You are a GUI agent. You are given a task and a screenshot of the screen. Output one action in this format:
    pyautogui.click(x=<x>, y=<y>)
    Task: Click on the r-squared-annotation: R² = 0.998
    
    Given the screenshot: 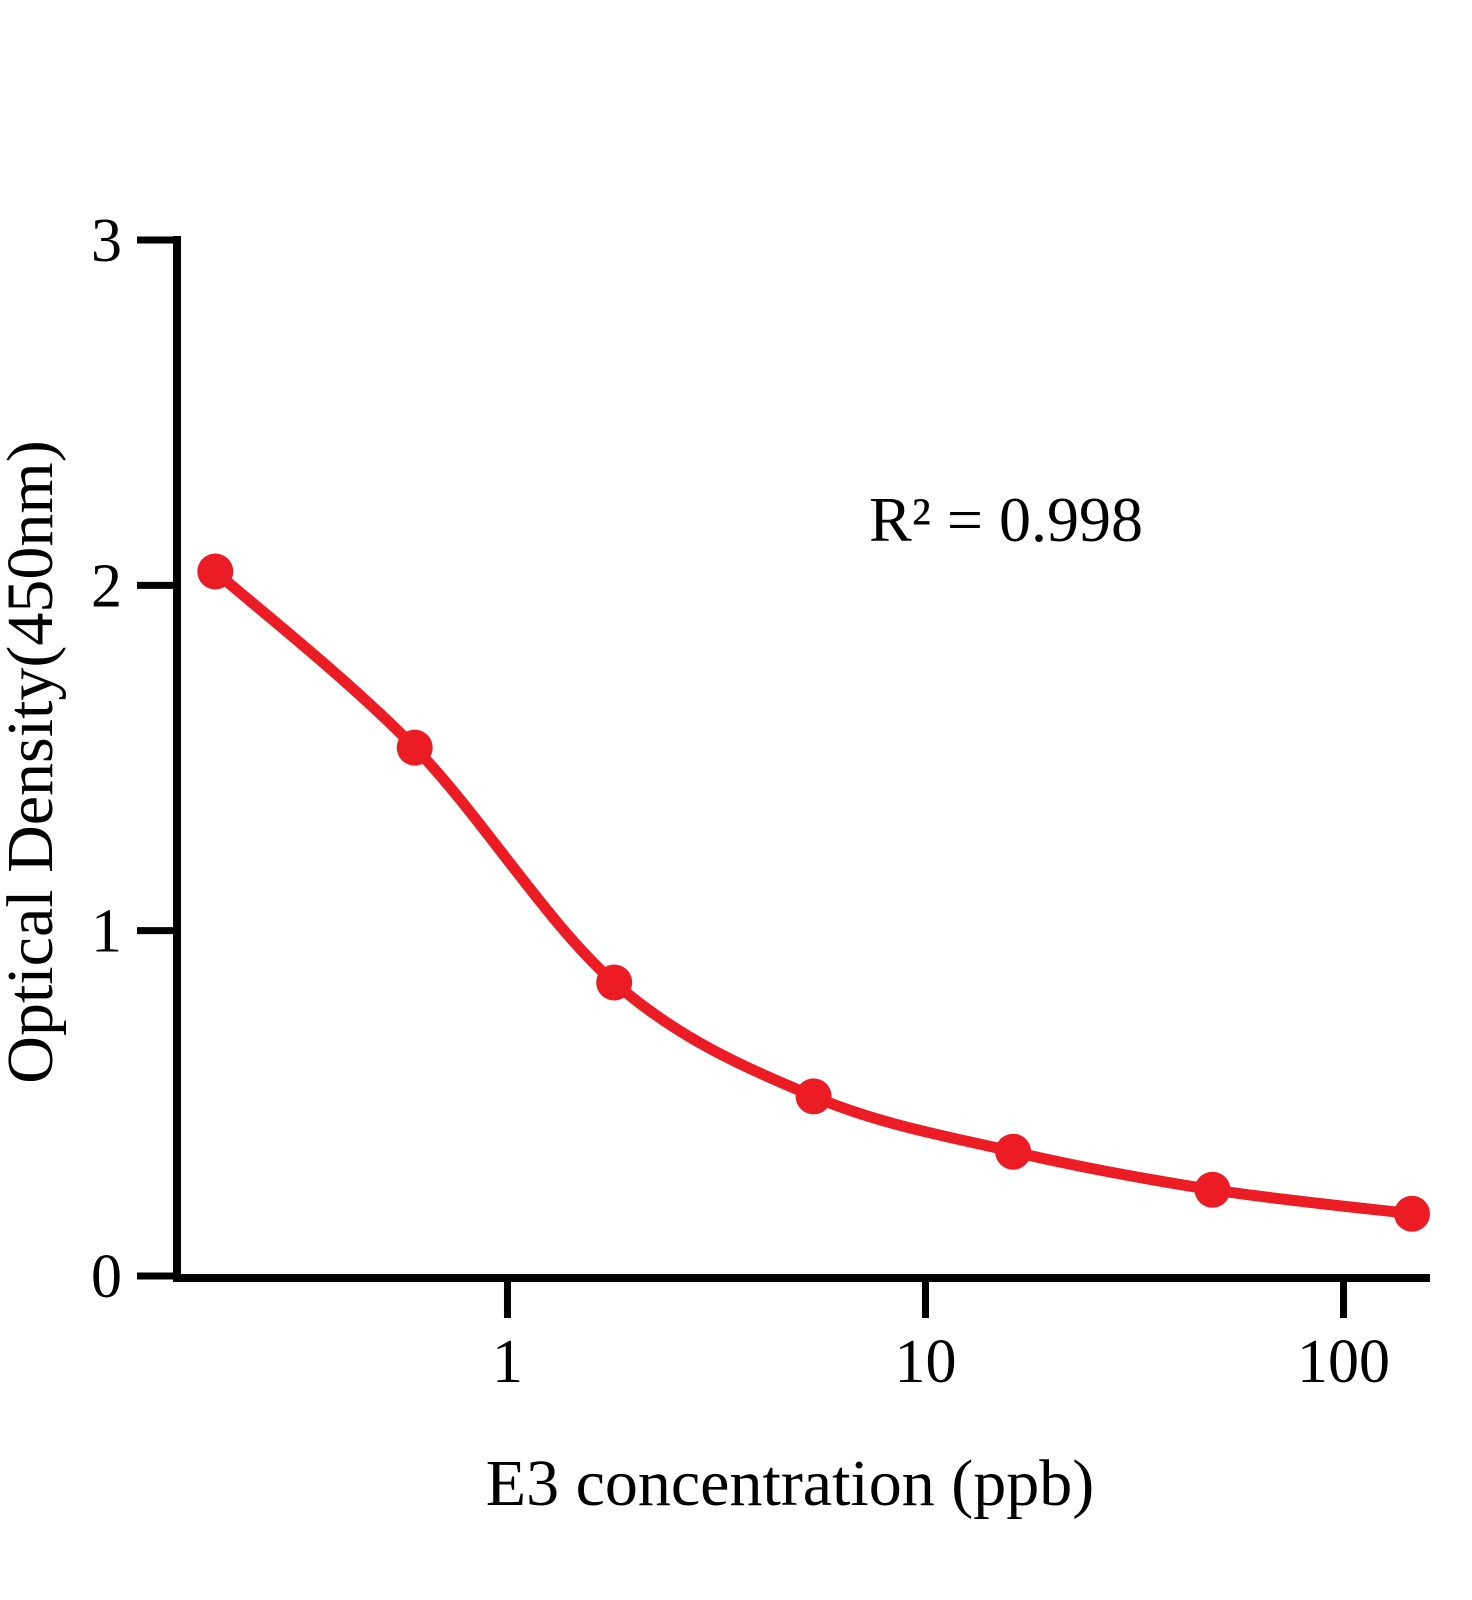 What is the action you would take?
    pyautogui.click(x=1006, y=519)
    